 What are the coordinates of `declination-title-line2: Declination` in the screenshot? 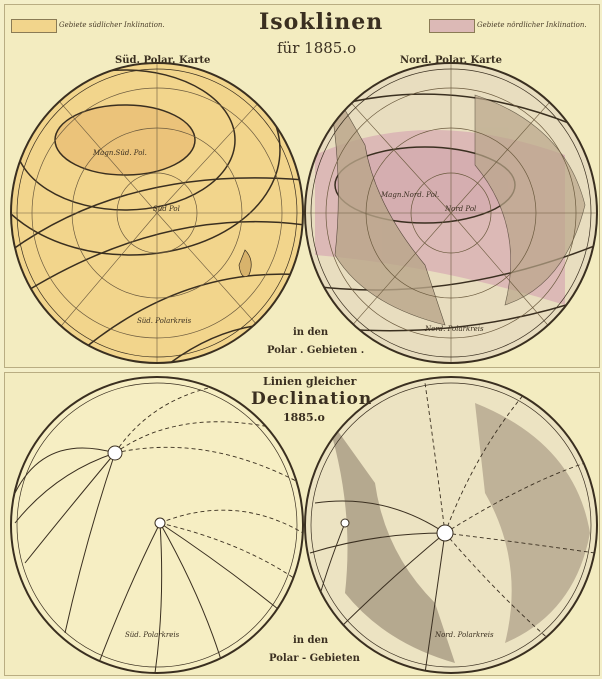 It's located at (312, 399).